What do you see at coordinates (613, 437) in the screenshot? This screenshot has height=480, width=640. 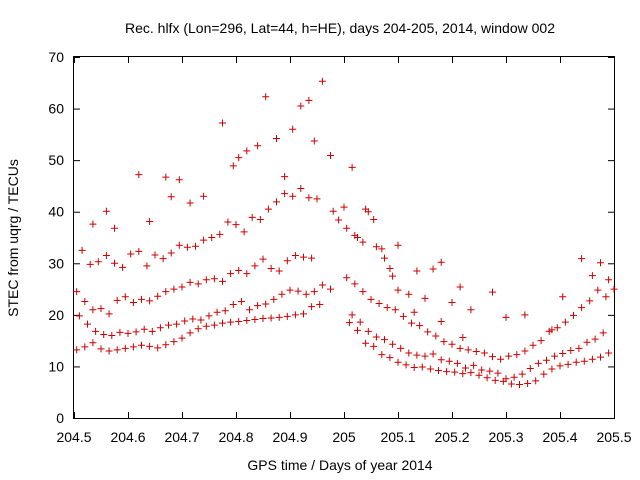 I see `x-tick-label: 205.5` at bounding box center [613, 437].